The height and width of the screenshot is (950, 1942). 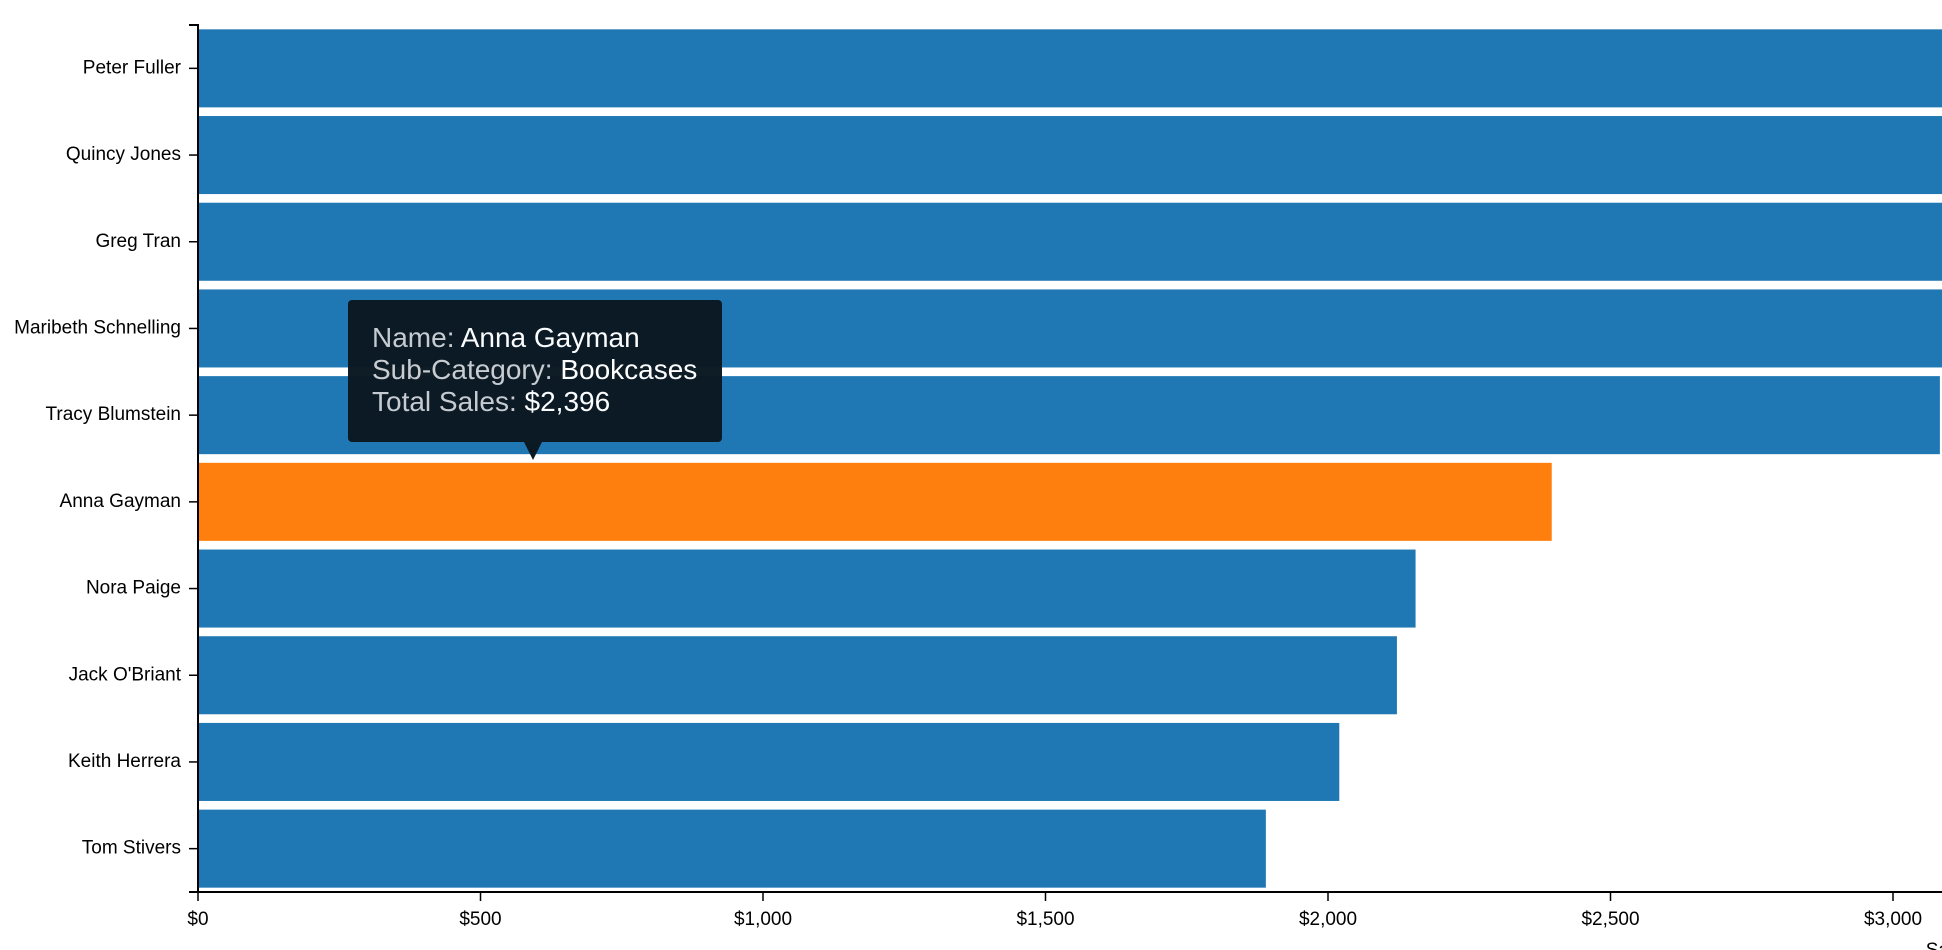 I want to click on tooltip-subcategory-row: Sub-Category: Bookcases, so click(x=535, y=370).